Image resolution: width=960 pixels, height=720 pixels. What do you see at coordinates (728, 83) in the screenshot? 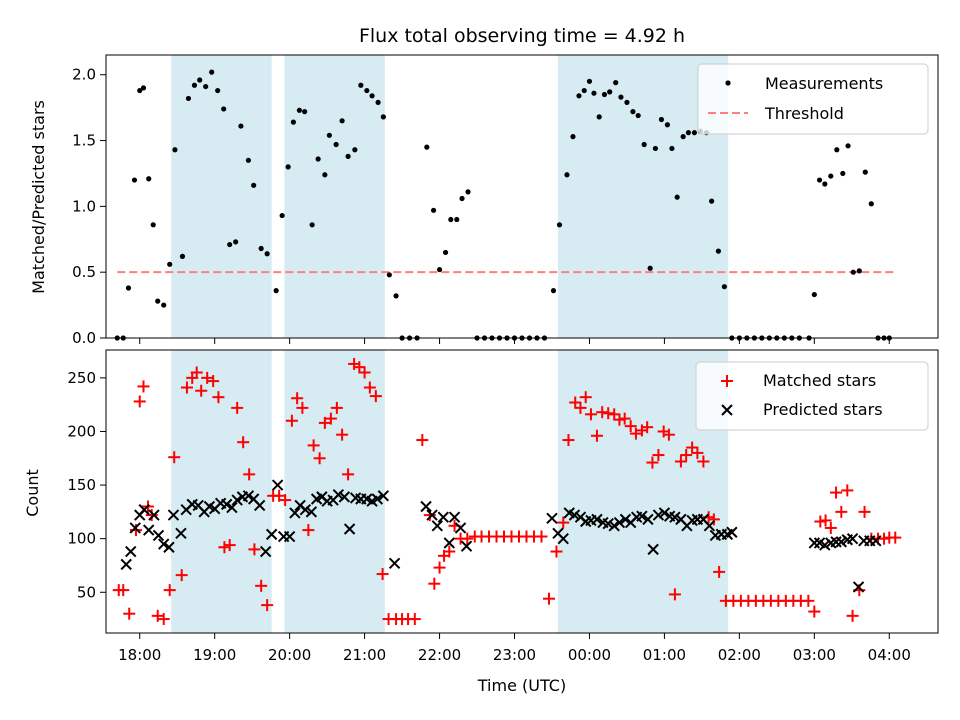
I see `legend-measurements-marker` at bounding box center [728, 83].